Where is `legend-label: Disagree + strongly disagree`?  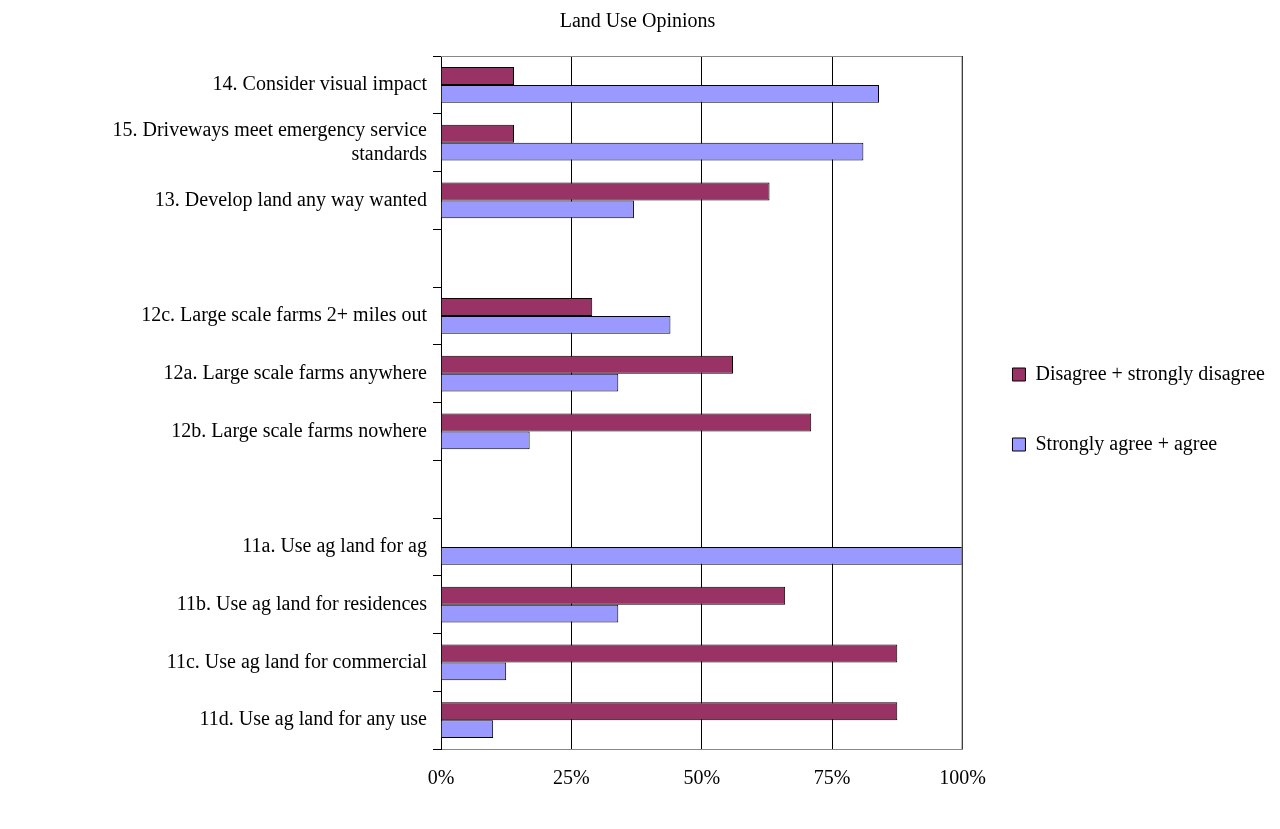 legend-label: Disagree + strongly disagree is located at coordinates (1150, 373).